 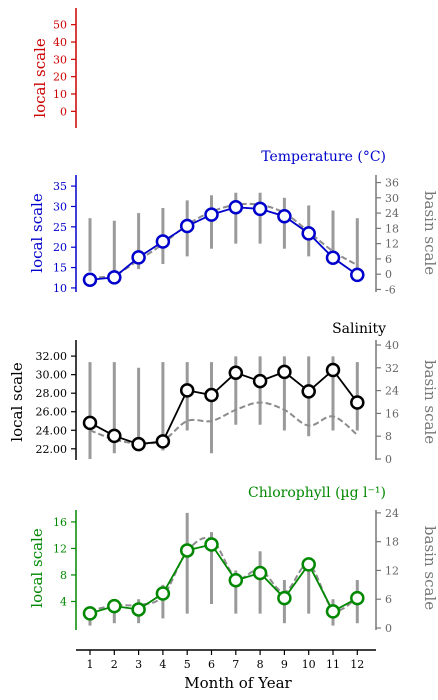 What do you see at coordinates (60, 25) in the screenshot?
I see `left-tick-label: 50` at bounding box center [60, 25].